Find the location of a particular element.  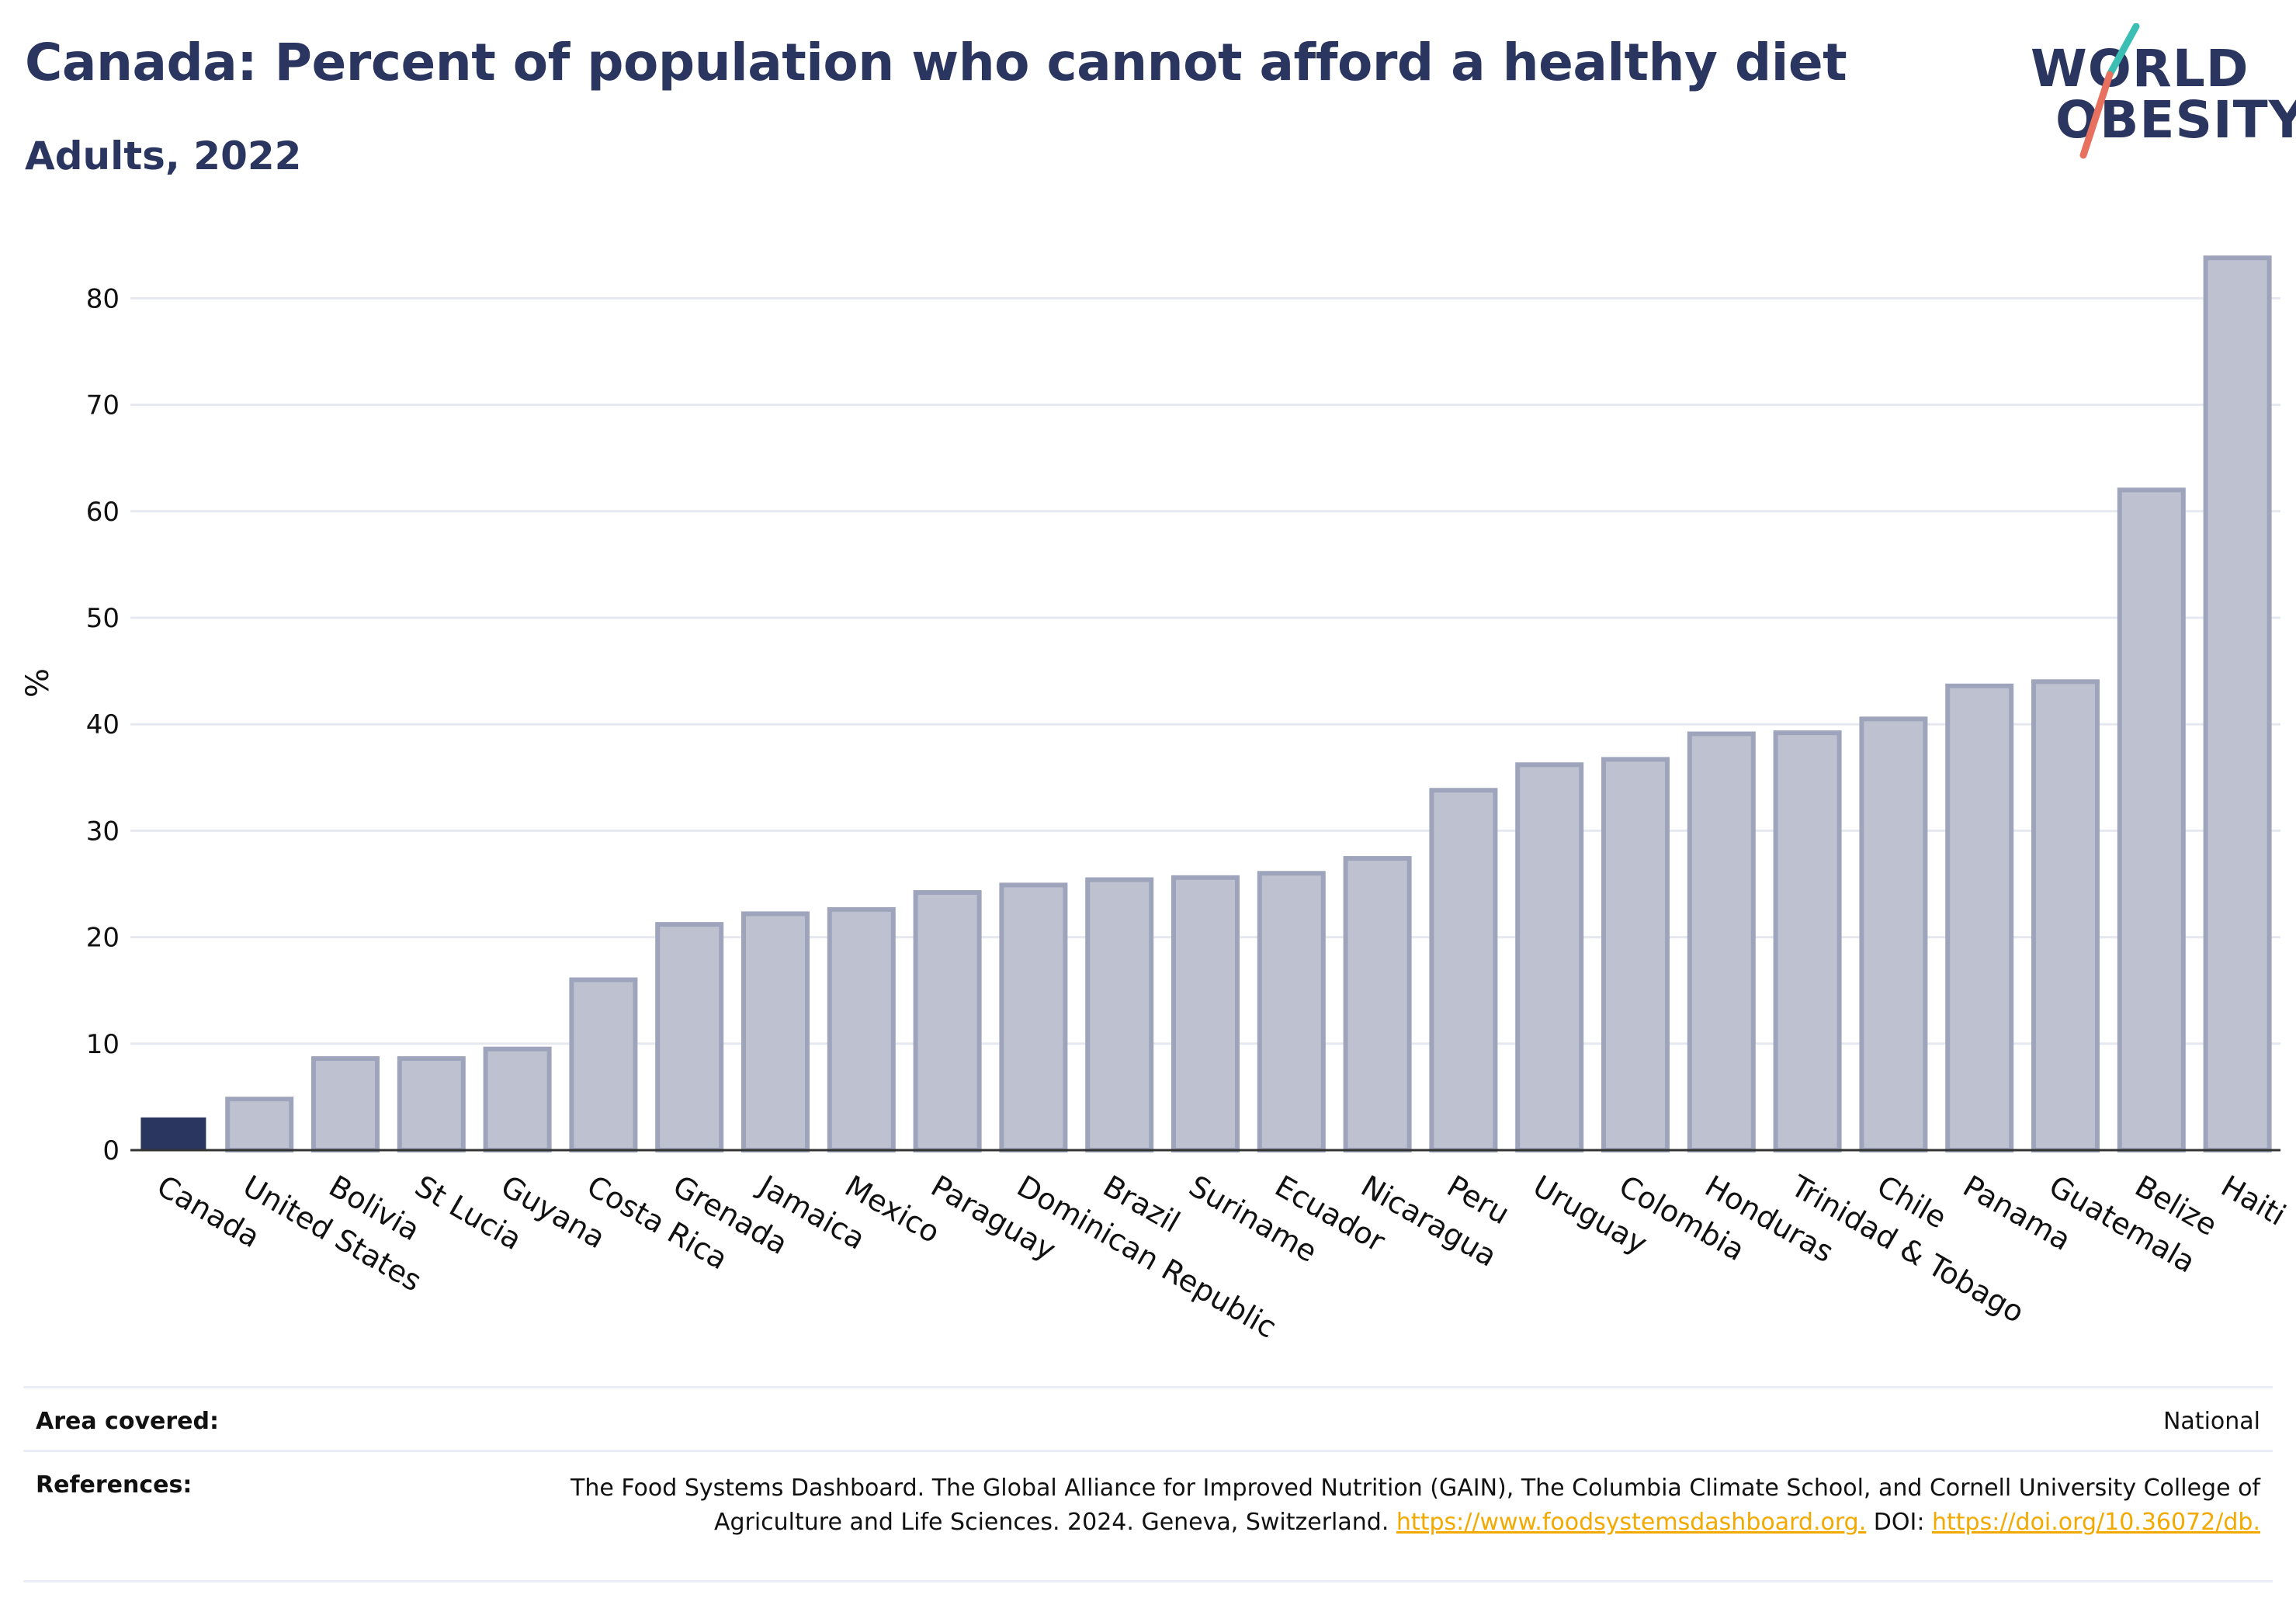

bar-nicaragua is located at coordinates (1377, 1004).